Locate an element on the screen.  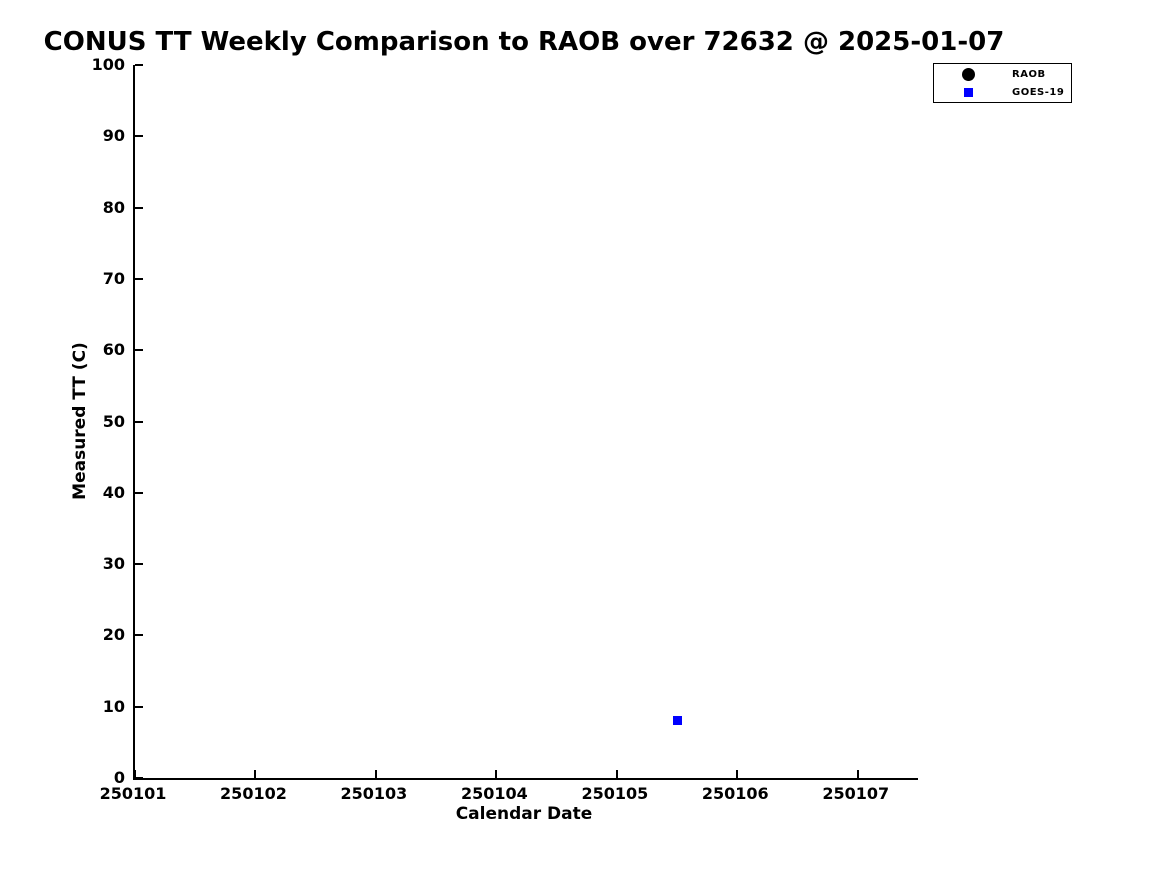
raob-marker-icon is located at coordinates (968, 74).